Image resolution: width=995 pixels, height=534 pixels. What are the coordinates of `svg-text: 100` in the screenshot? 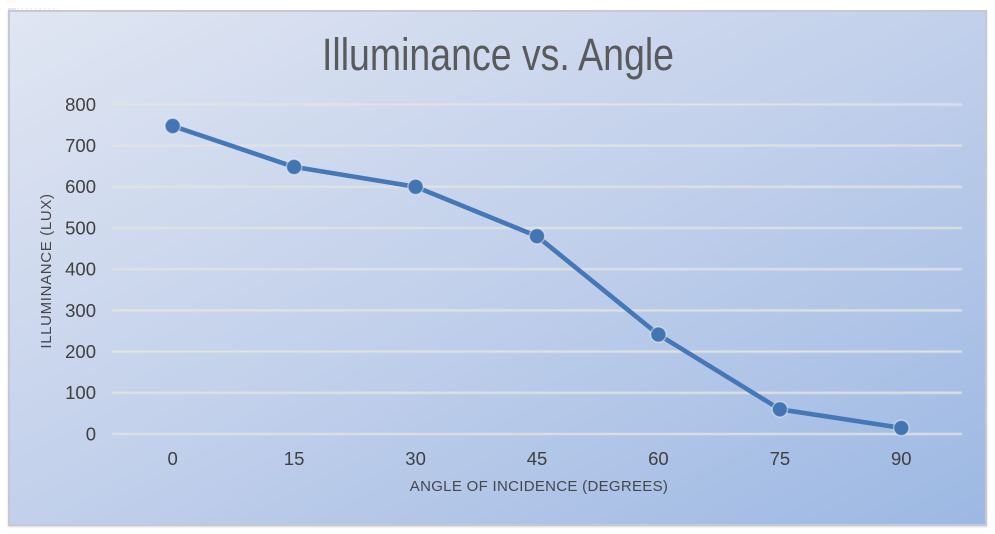 It's located at (80, 392).